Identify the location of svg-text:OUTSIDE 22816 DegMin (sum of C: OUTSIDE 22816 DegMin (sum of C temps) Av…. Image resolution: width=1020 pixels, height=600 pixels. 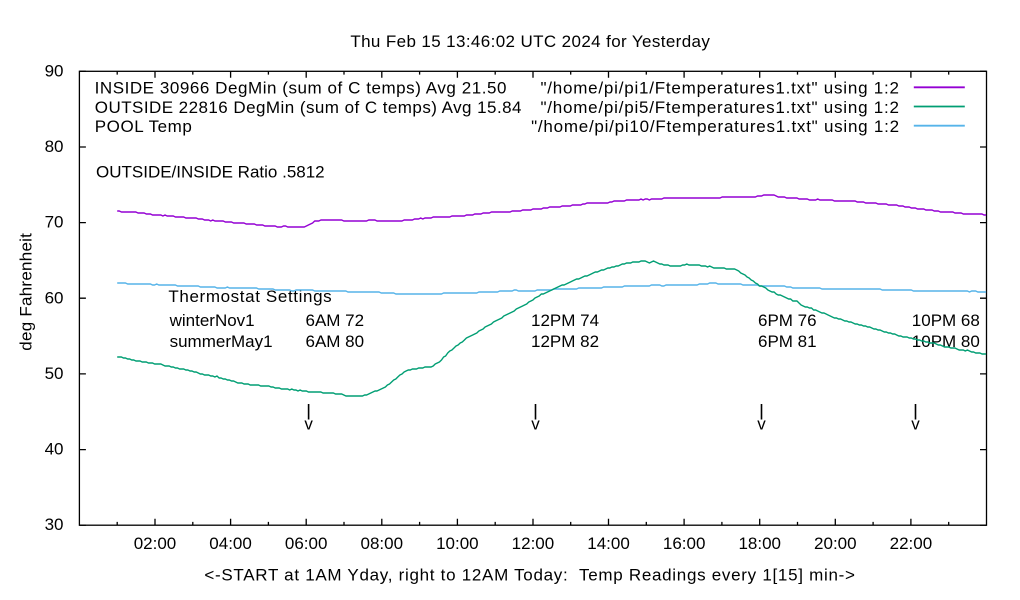
(308, 107).